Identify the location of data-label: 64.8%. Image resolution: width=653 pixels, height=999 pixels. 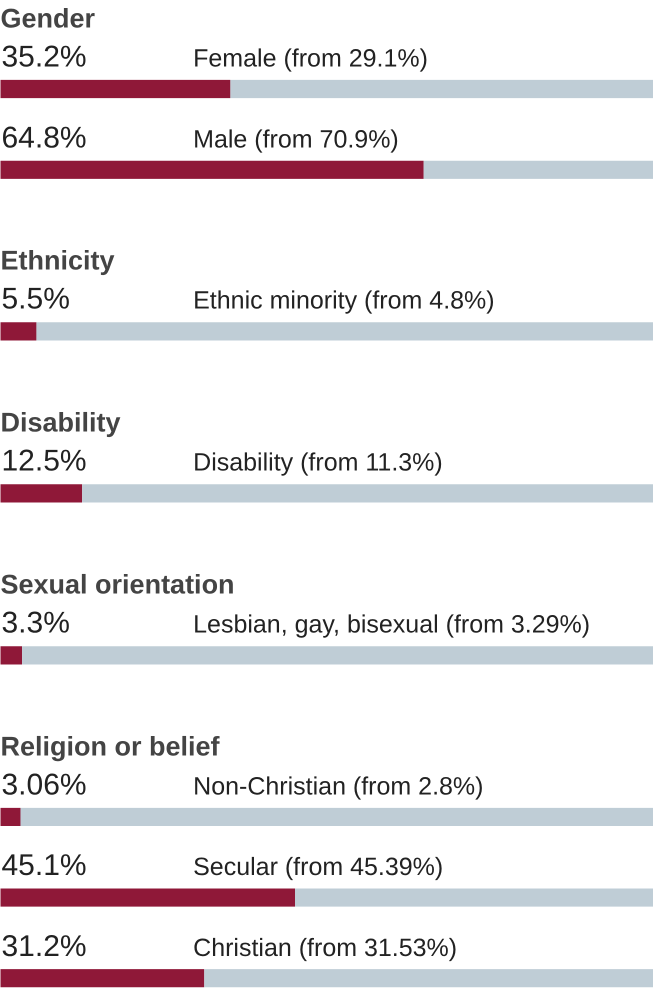
(44, 137).